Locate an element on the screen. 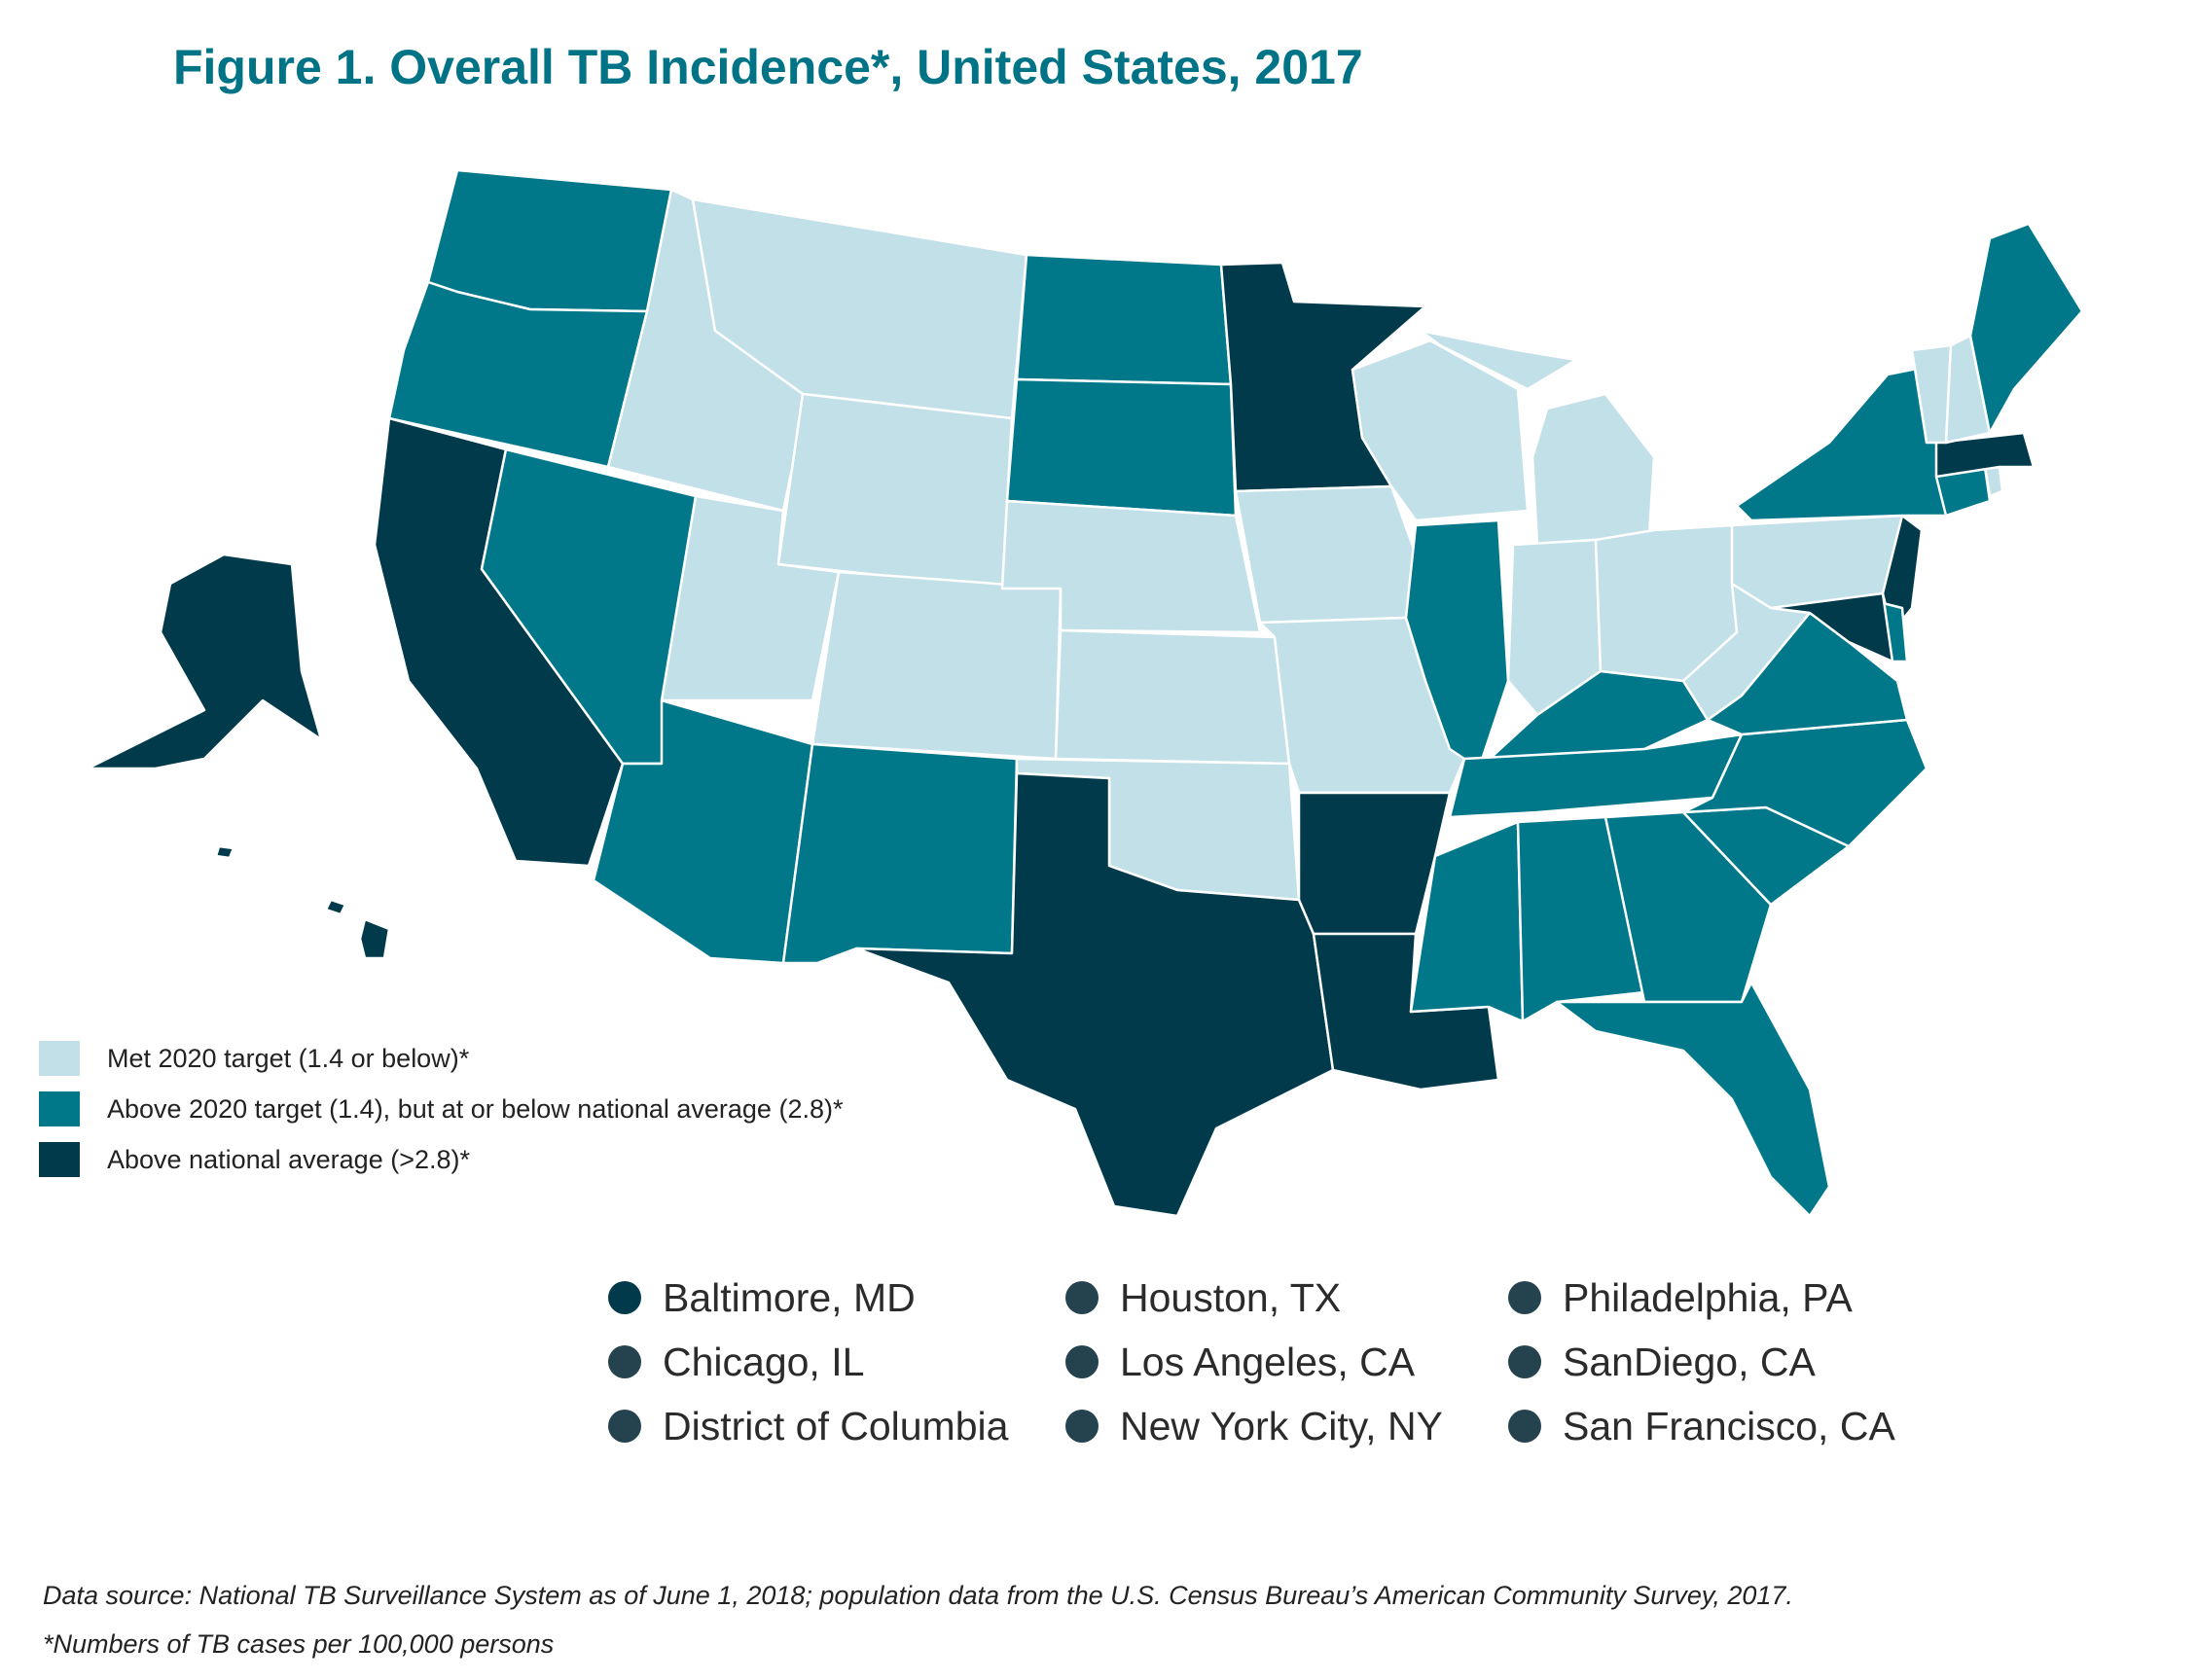 The image size is (2198, 1680). state-MA is located at coordinates (1985, 455).